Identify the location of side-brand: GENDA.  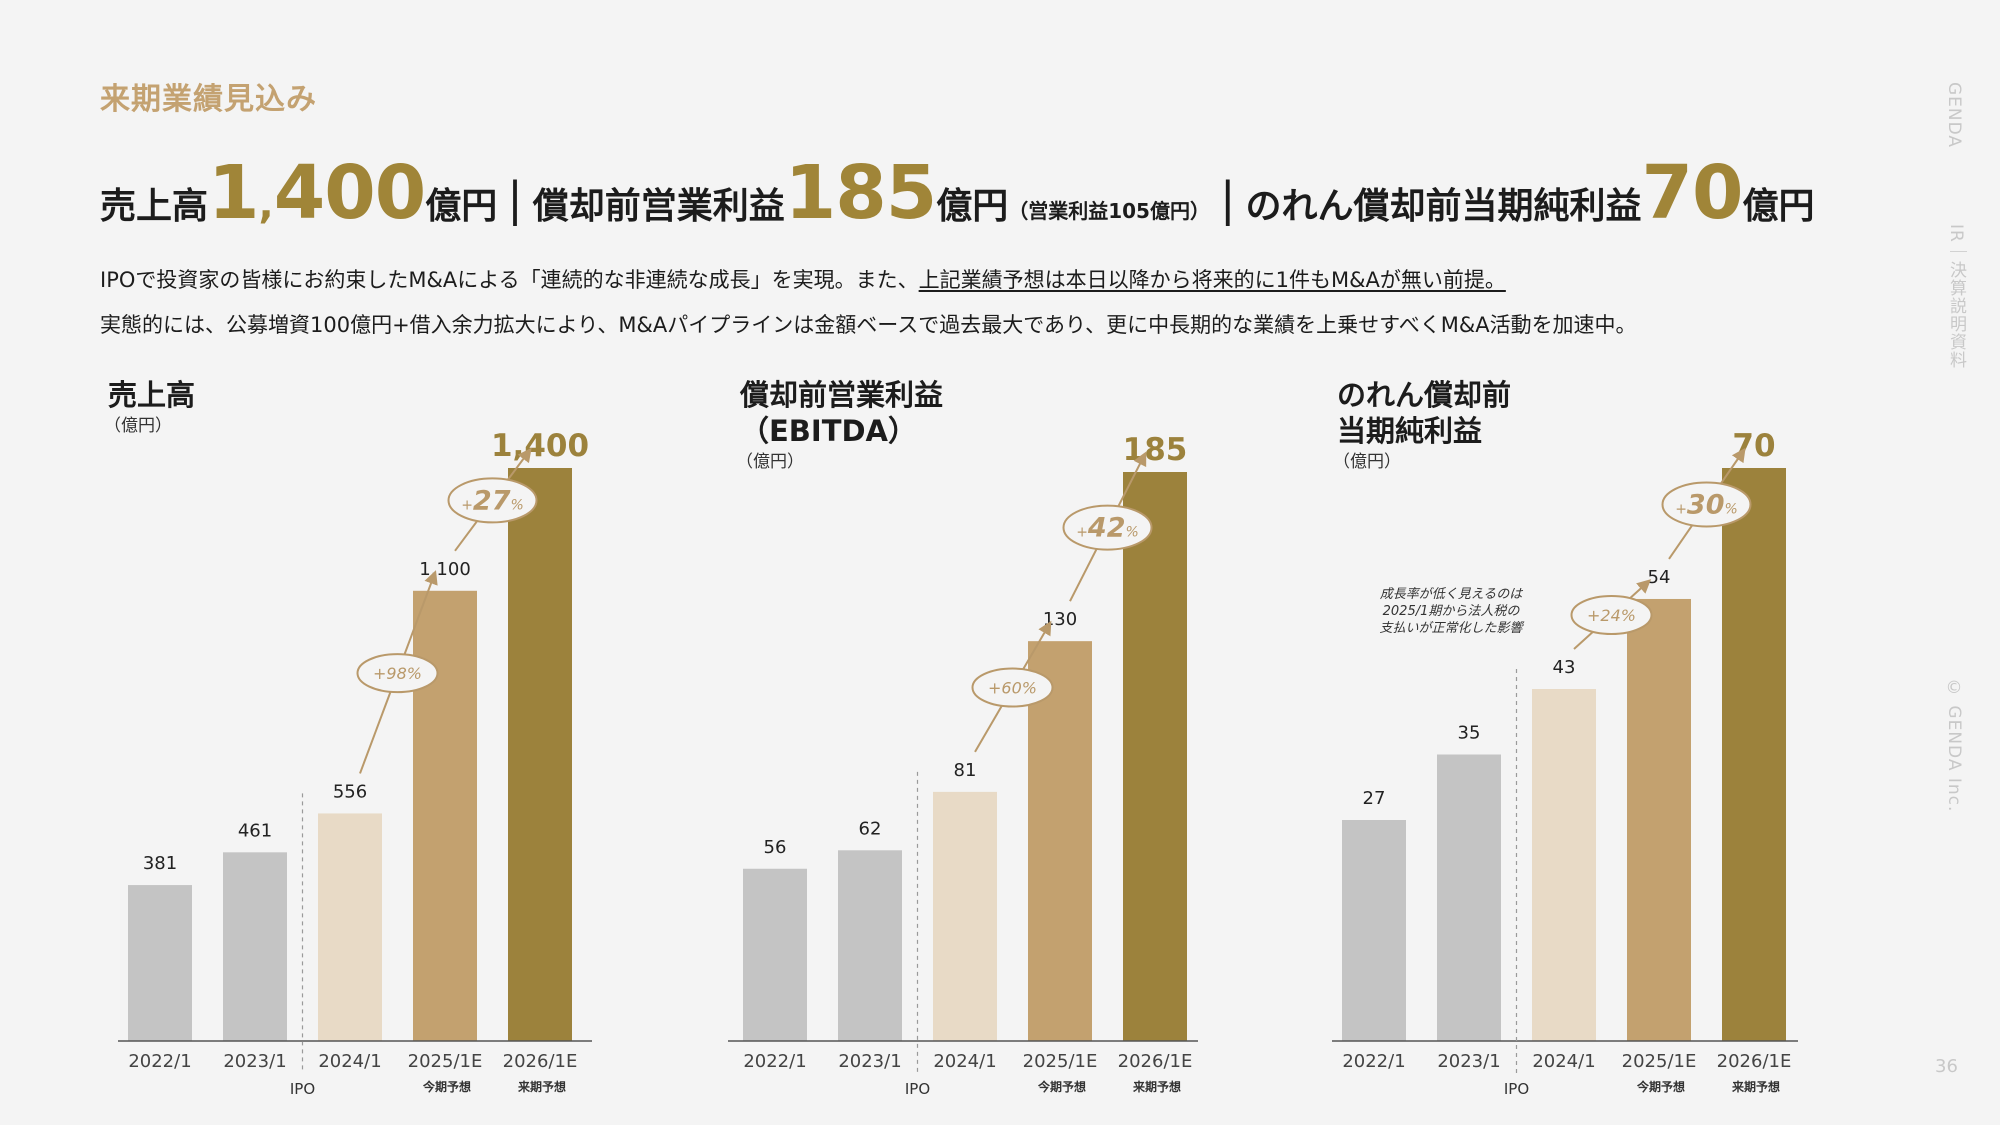
(1954, 115).